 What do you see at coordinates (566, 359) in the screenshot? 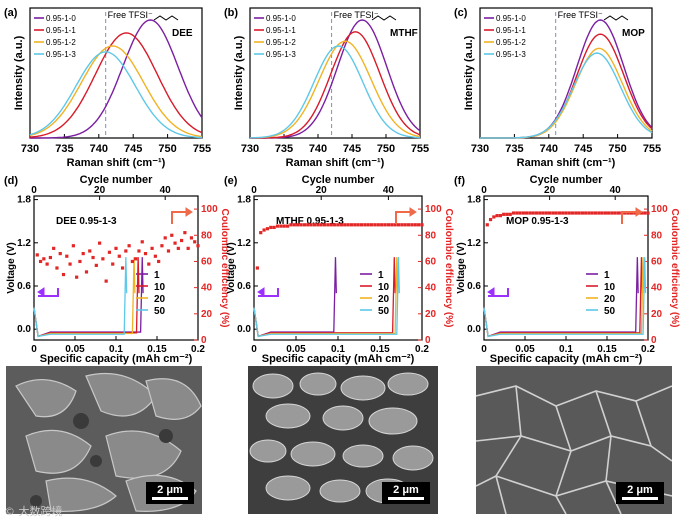
I see `cap-axis-label-2: Specific capacity (mAh cm⁻²)` at bounding box center [566, 359].